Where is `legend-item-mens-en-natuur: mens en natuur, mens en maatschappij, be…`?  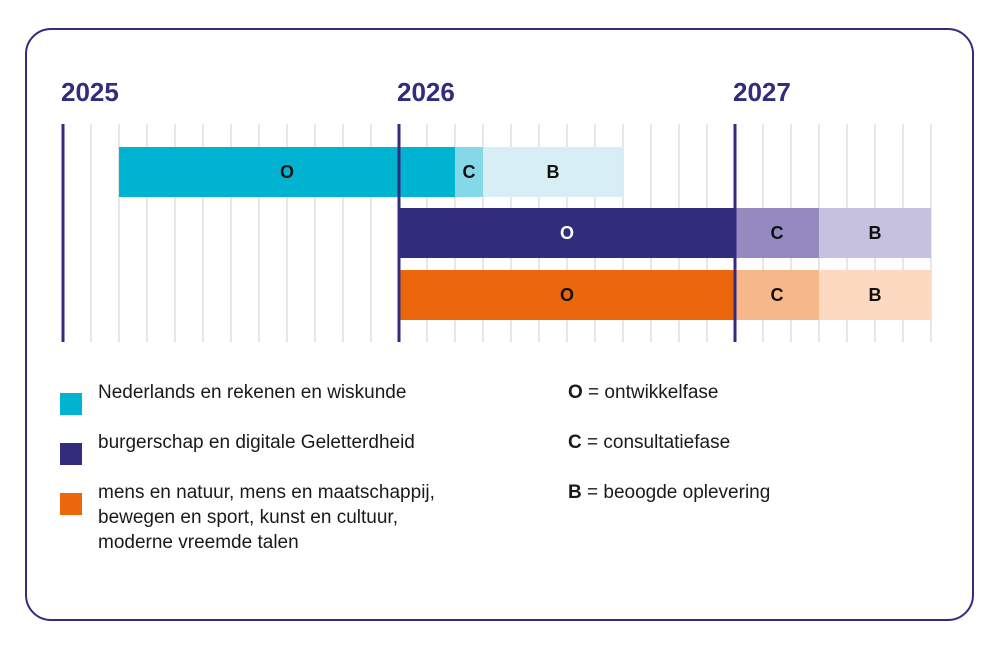
legend-item-mens-en-natuur: mens en natuur, mens en maatschappij, be… is located at coordinates (300, 517).